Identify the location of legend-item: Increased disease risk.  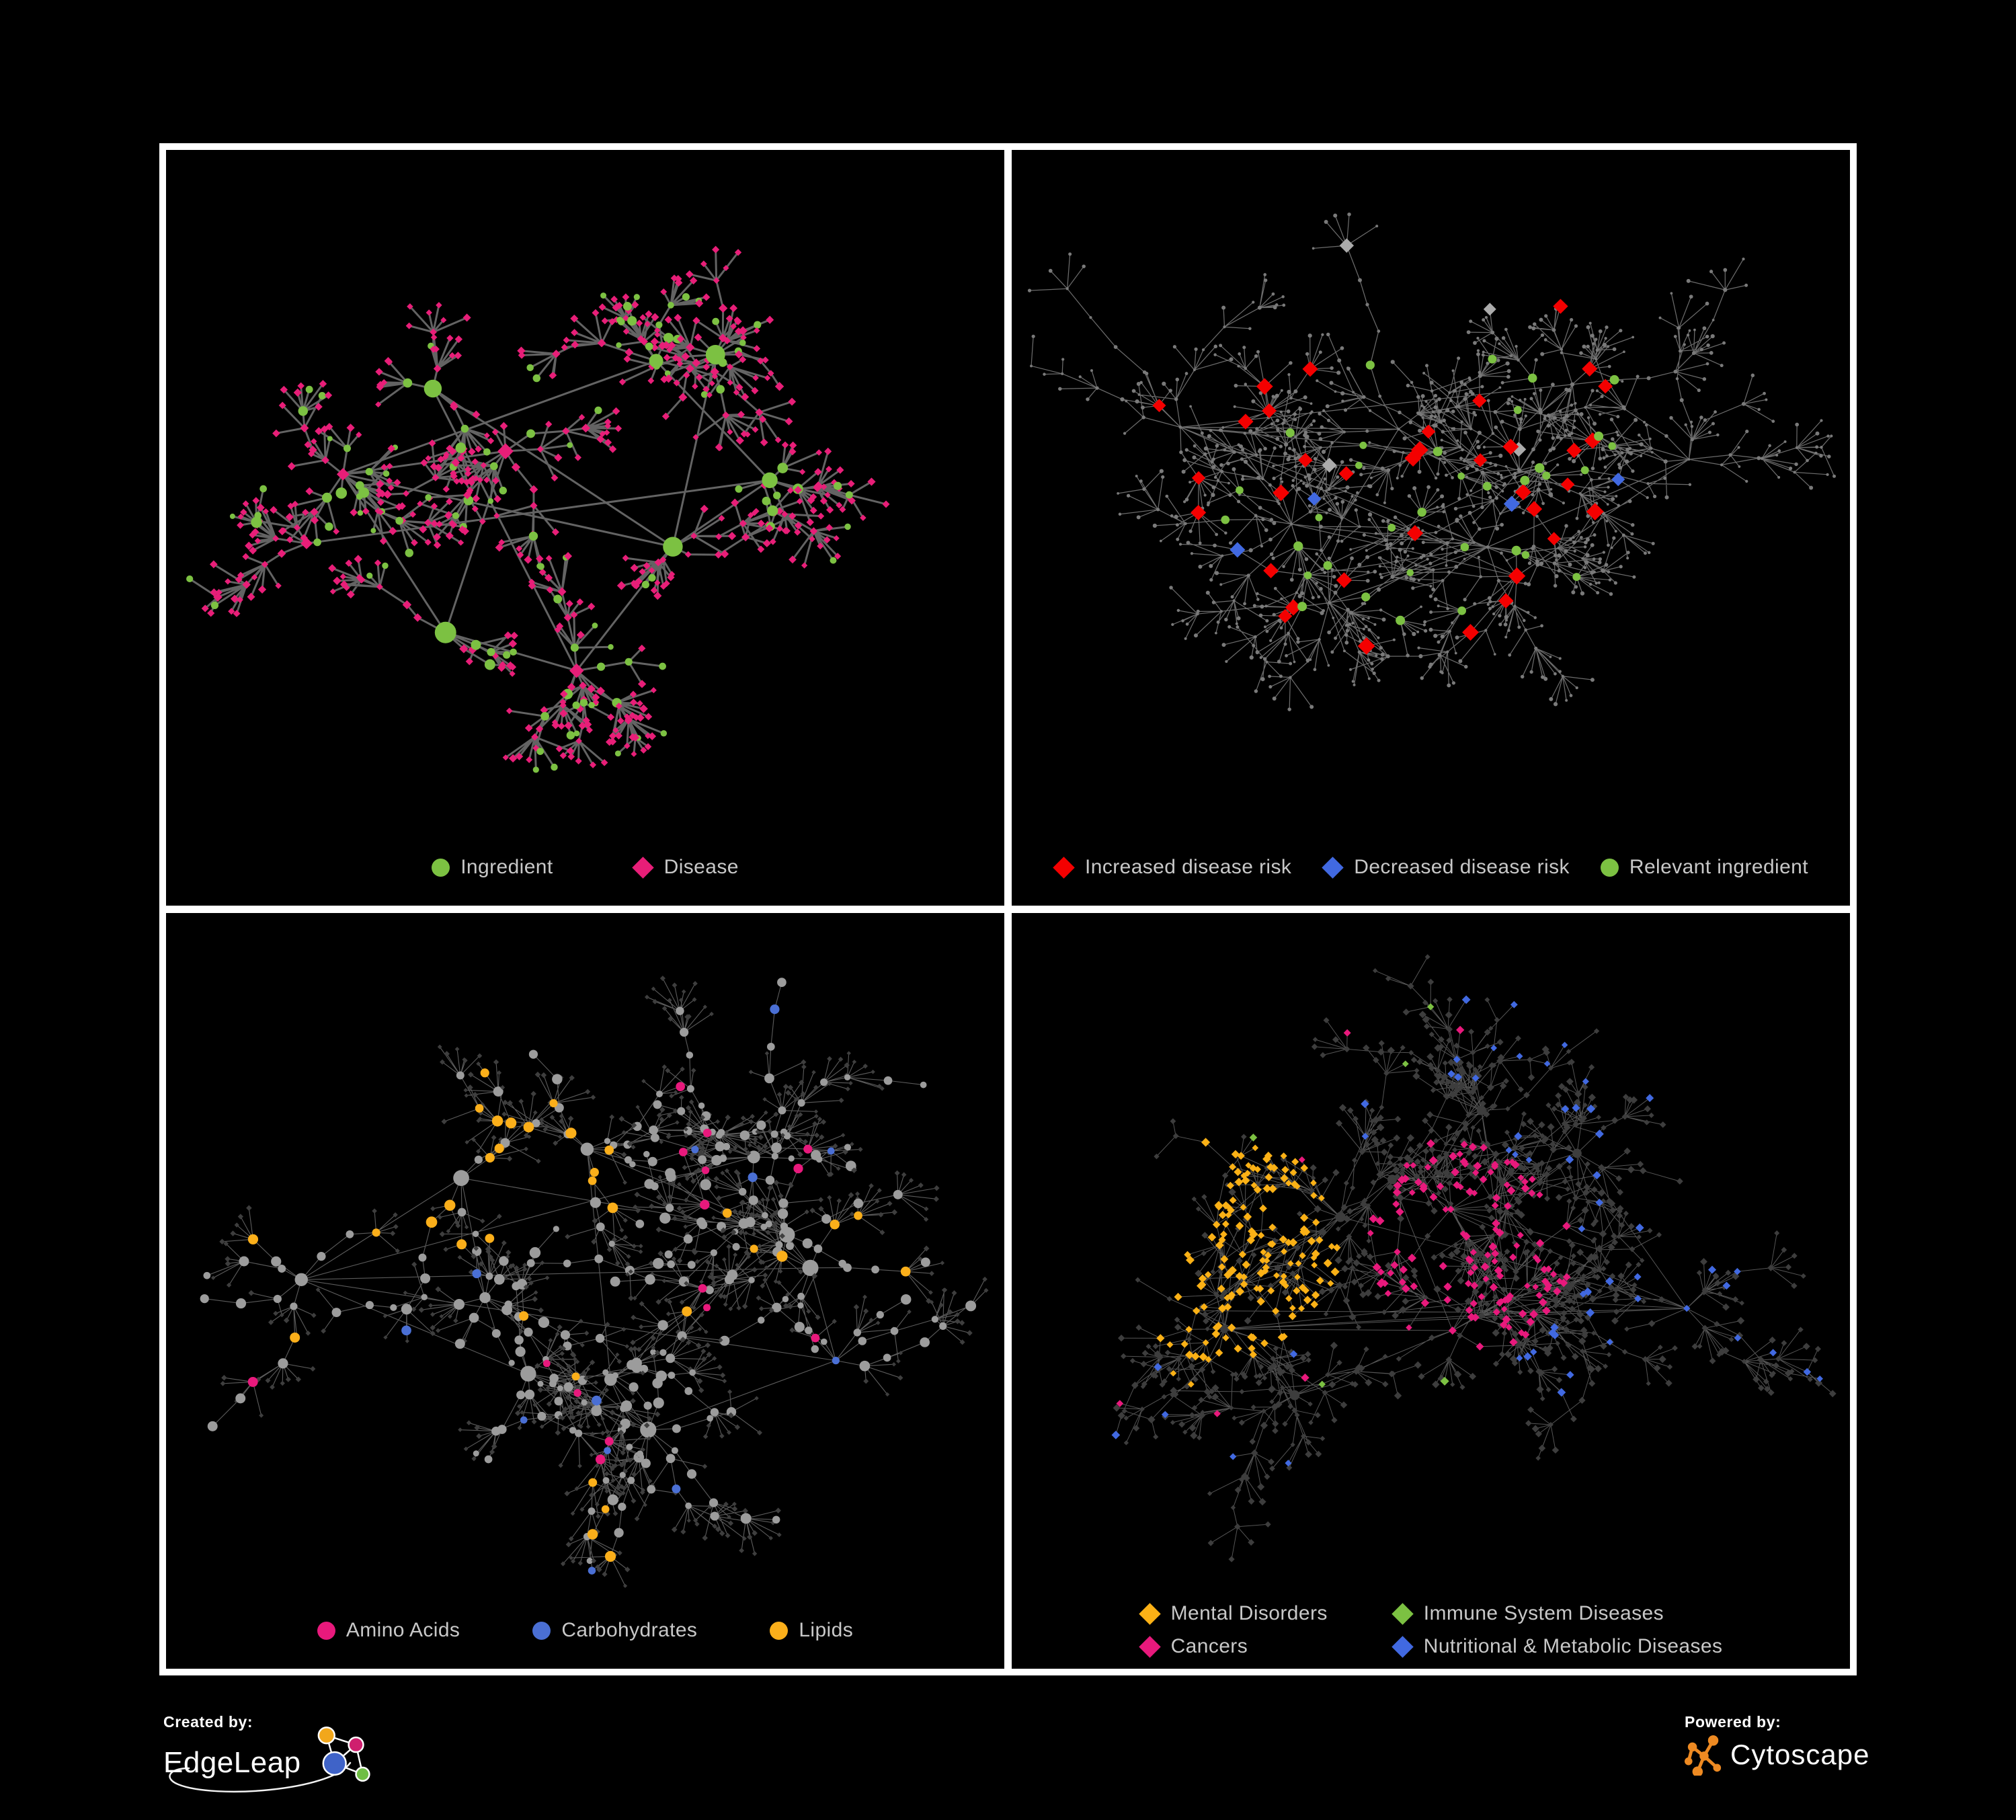
(1172, 867).